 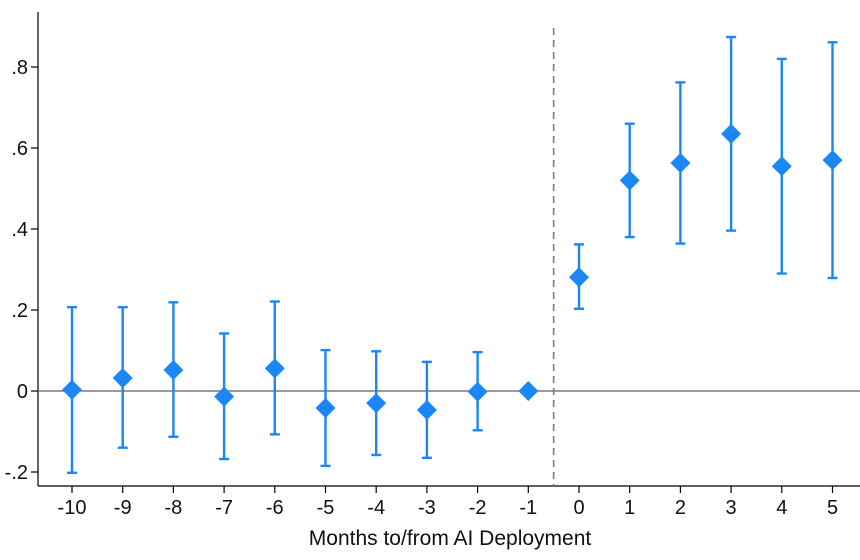 What do you see at coordinates (19, 68) in the screenshot?
I see `y-tick-label: .8` at bounding box center [19, 68].